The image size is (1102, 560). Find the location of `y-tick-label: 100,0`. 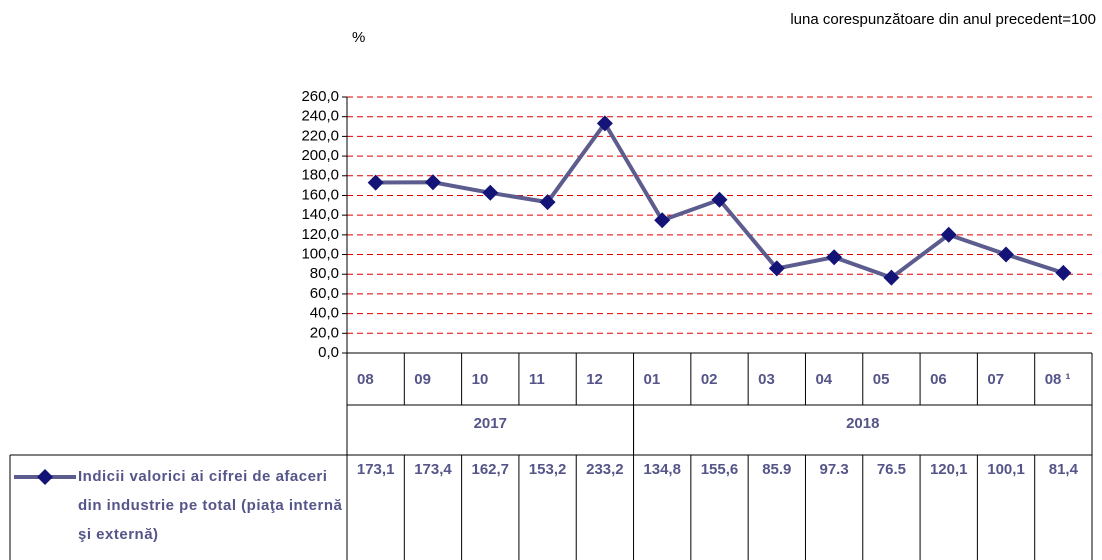

y-tick-label: 100,0 is located at coordinates (320, 254).